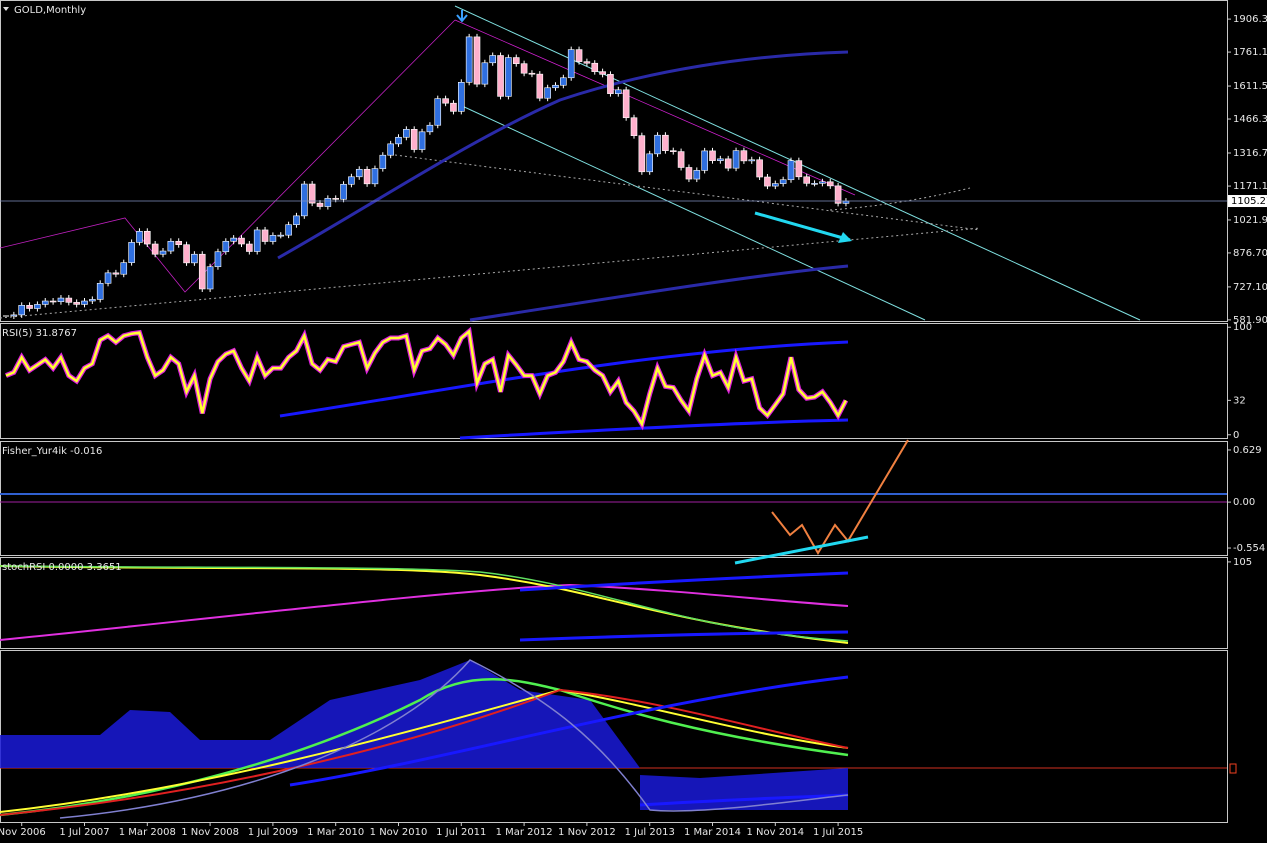 The width and height of the screenshot is (1267, 843). Describe the element at coordinates (50, 10) in the screenshot. I see `panel-title: GOLD,Monthly` at that location.